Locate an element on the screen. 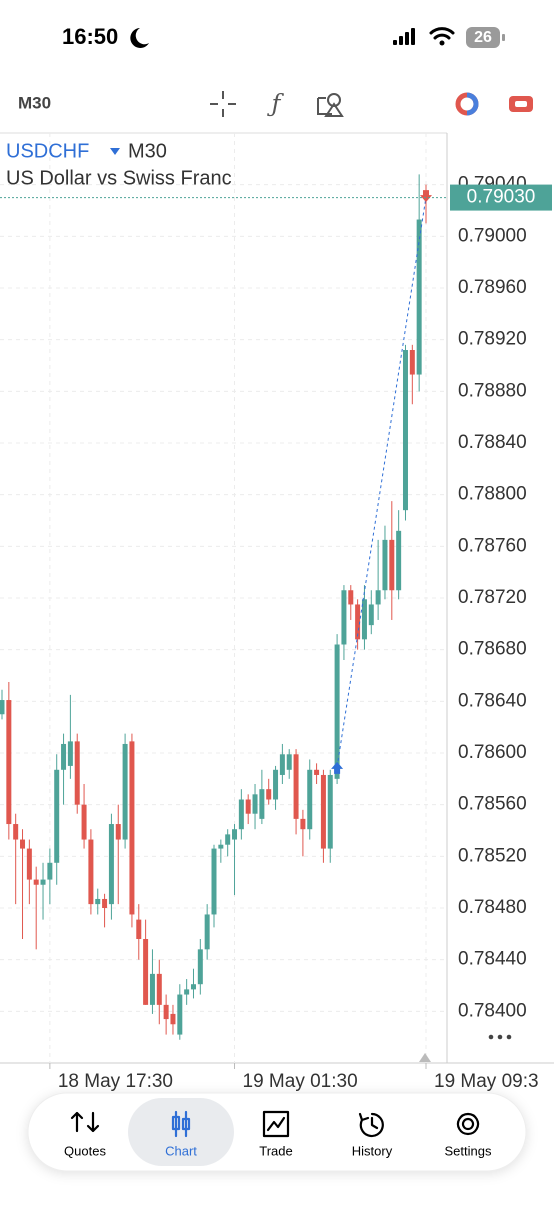 Image resolution: width=554 pixels, height=1205 pixels. crosshair-icon is located at coordinates (223, 104).